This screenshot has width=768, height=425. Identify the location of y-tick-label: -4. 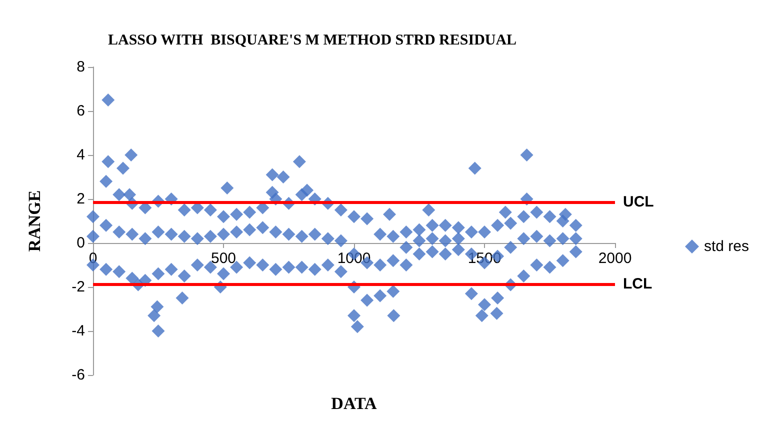
(78, 331).